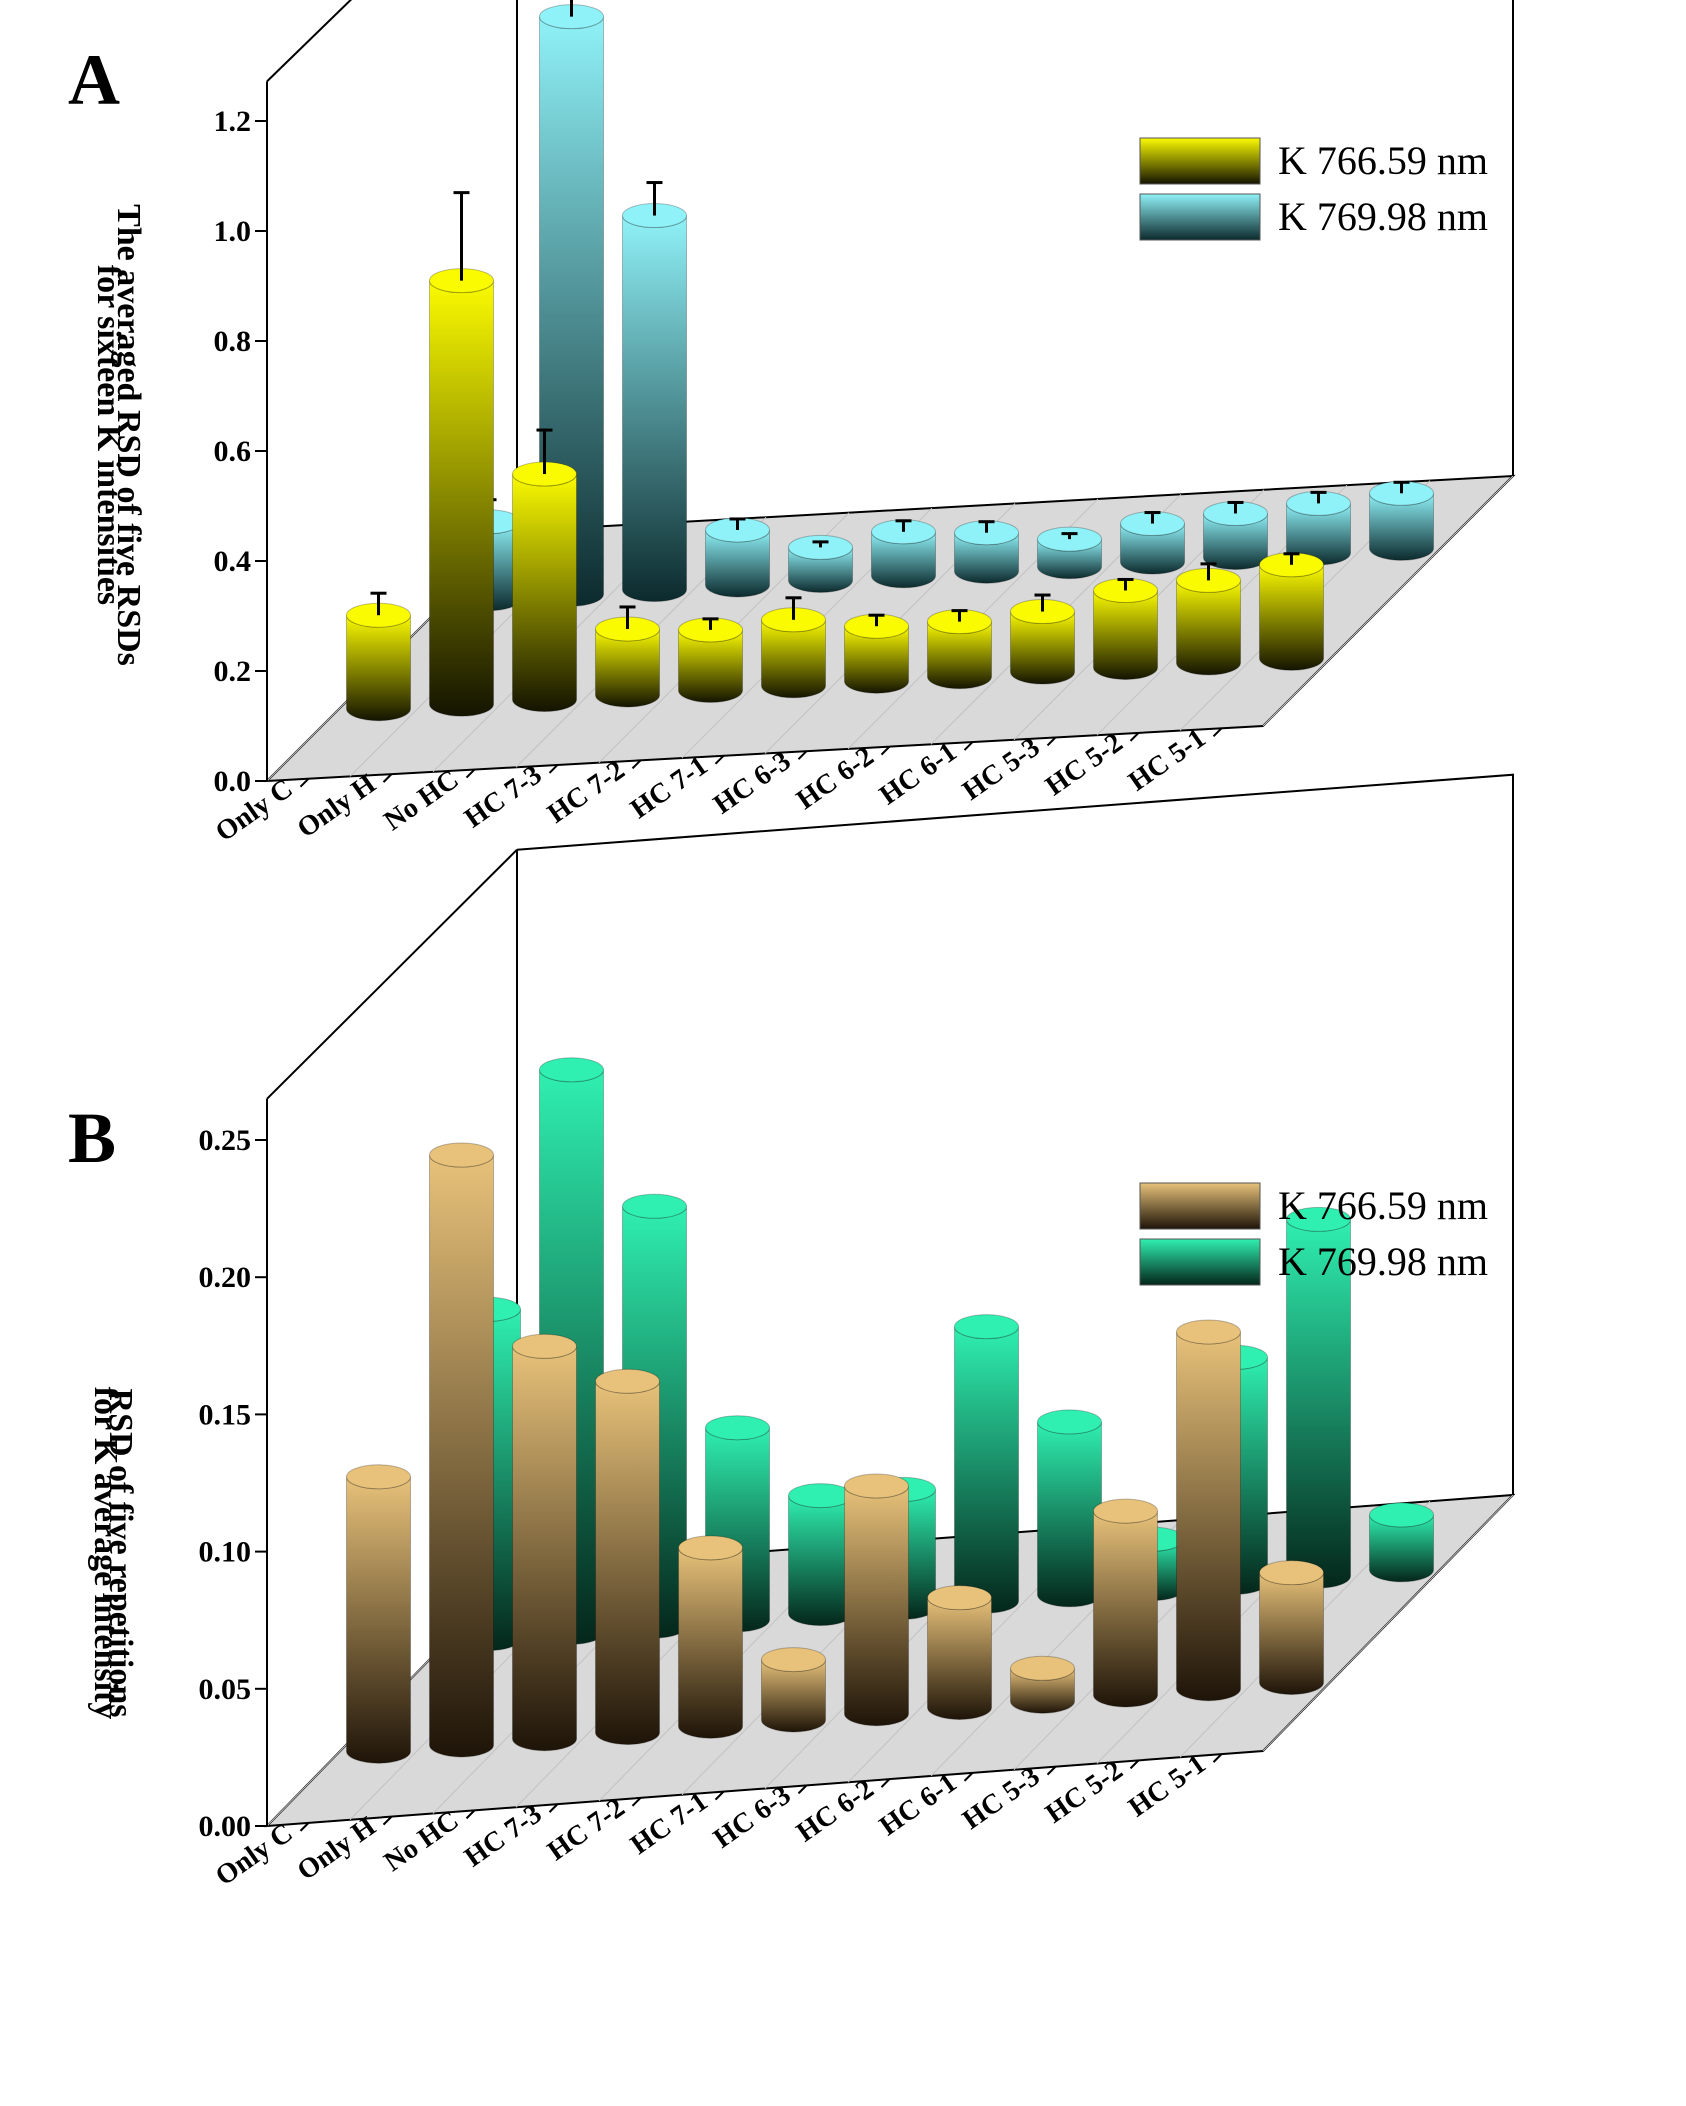 This screenshot has width=1686, height=2106. Describe the element at coordinates (225, 1140) in the screenshot. I see `y-tick-label: 0.25` at that location.